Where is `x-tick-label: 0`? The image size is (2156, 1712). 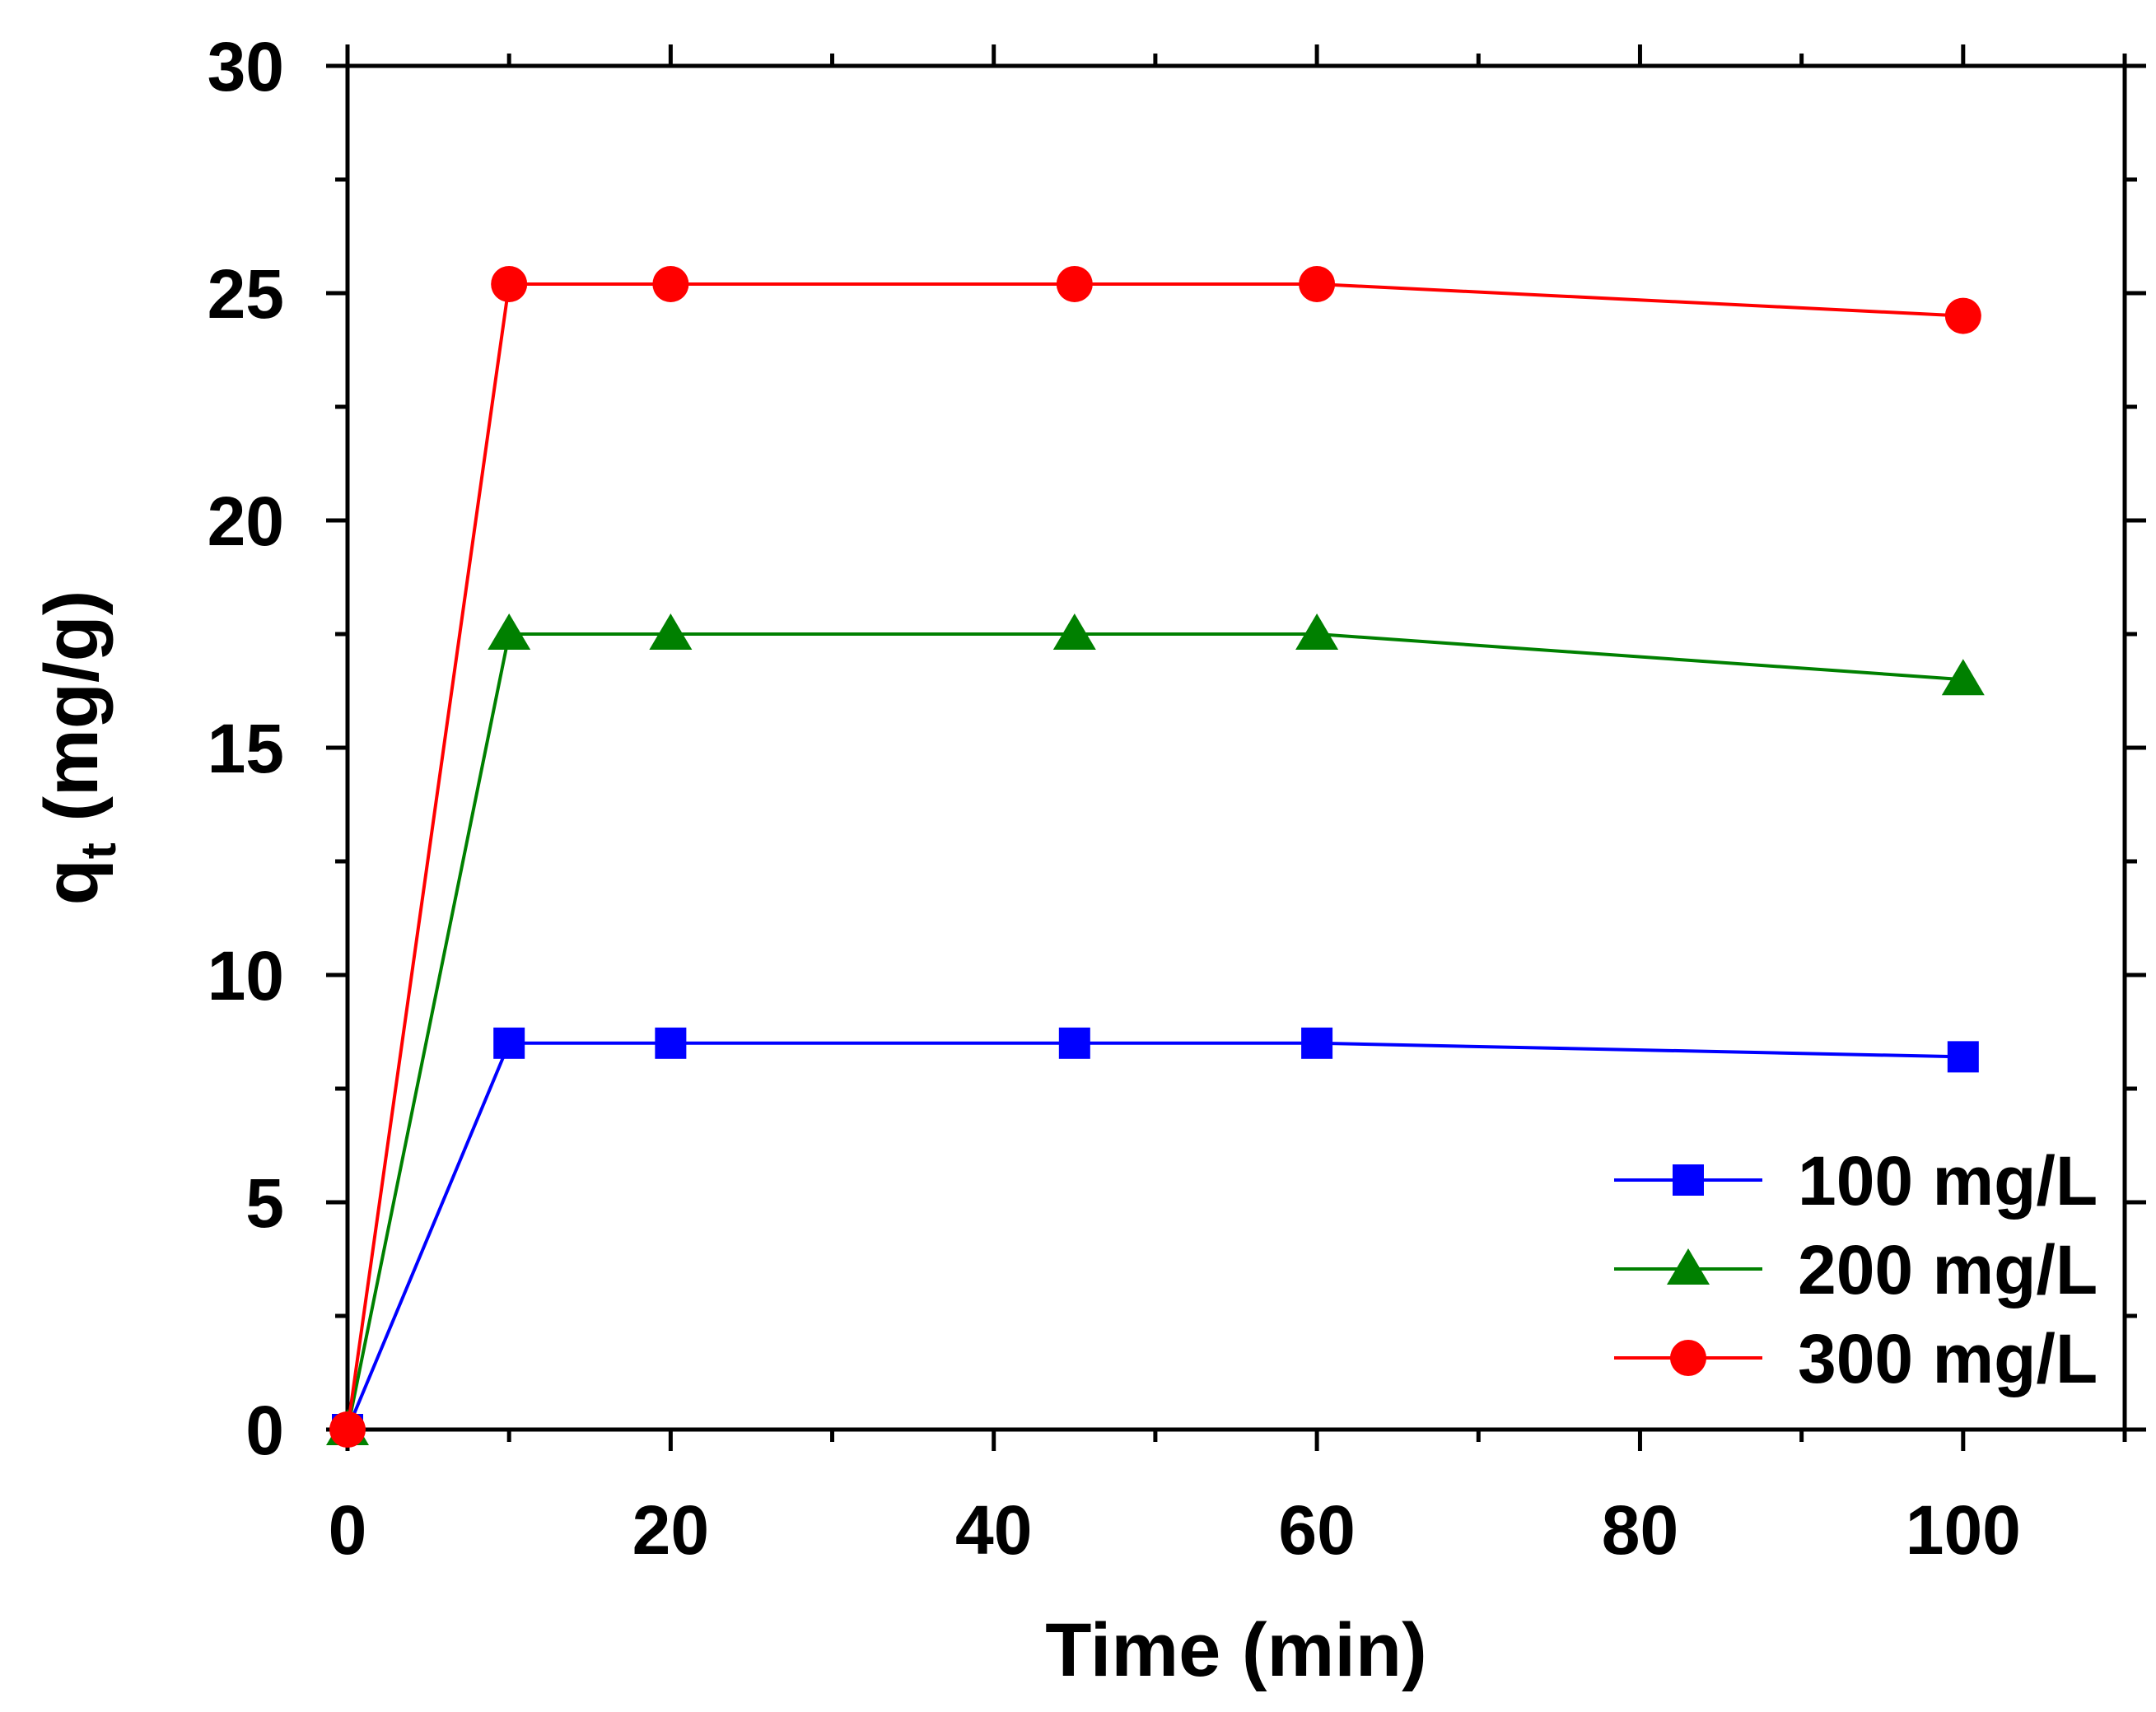
x-tick-label: 0 is located at coordinates (348, 1530).